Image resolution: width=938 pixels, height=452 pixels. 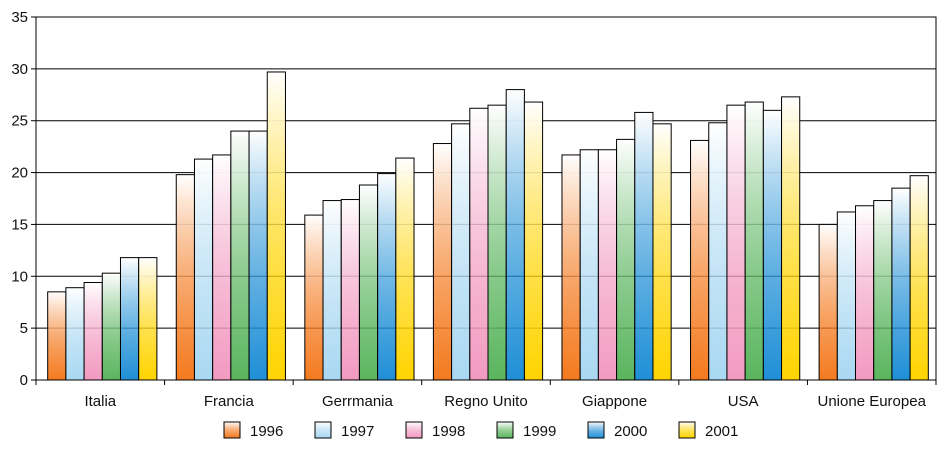 What do you see at coordinates (872, 401) in the screenshot?
I see `x-category-label: Unione Europea` at bounding box center [872, 401].